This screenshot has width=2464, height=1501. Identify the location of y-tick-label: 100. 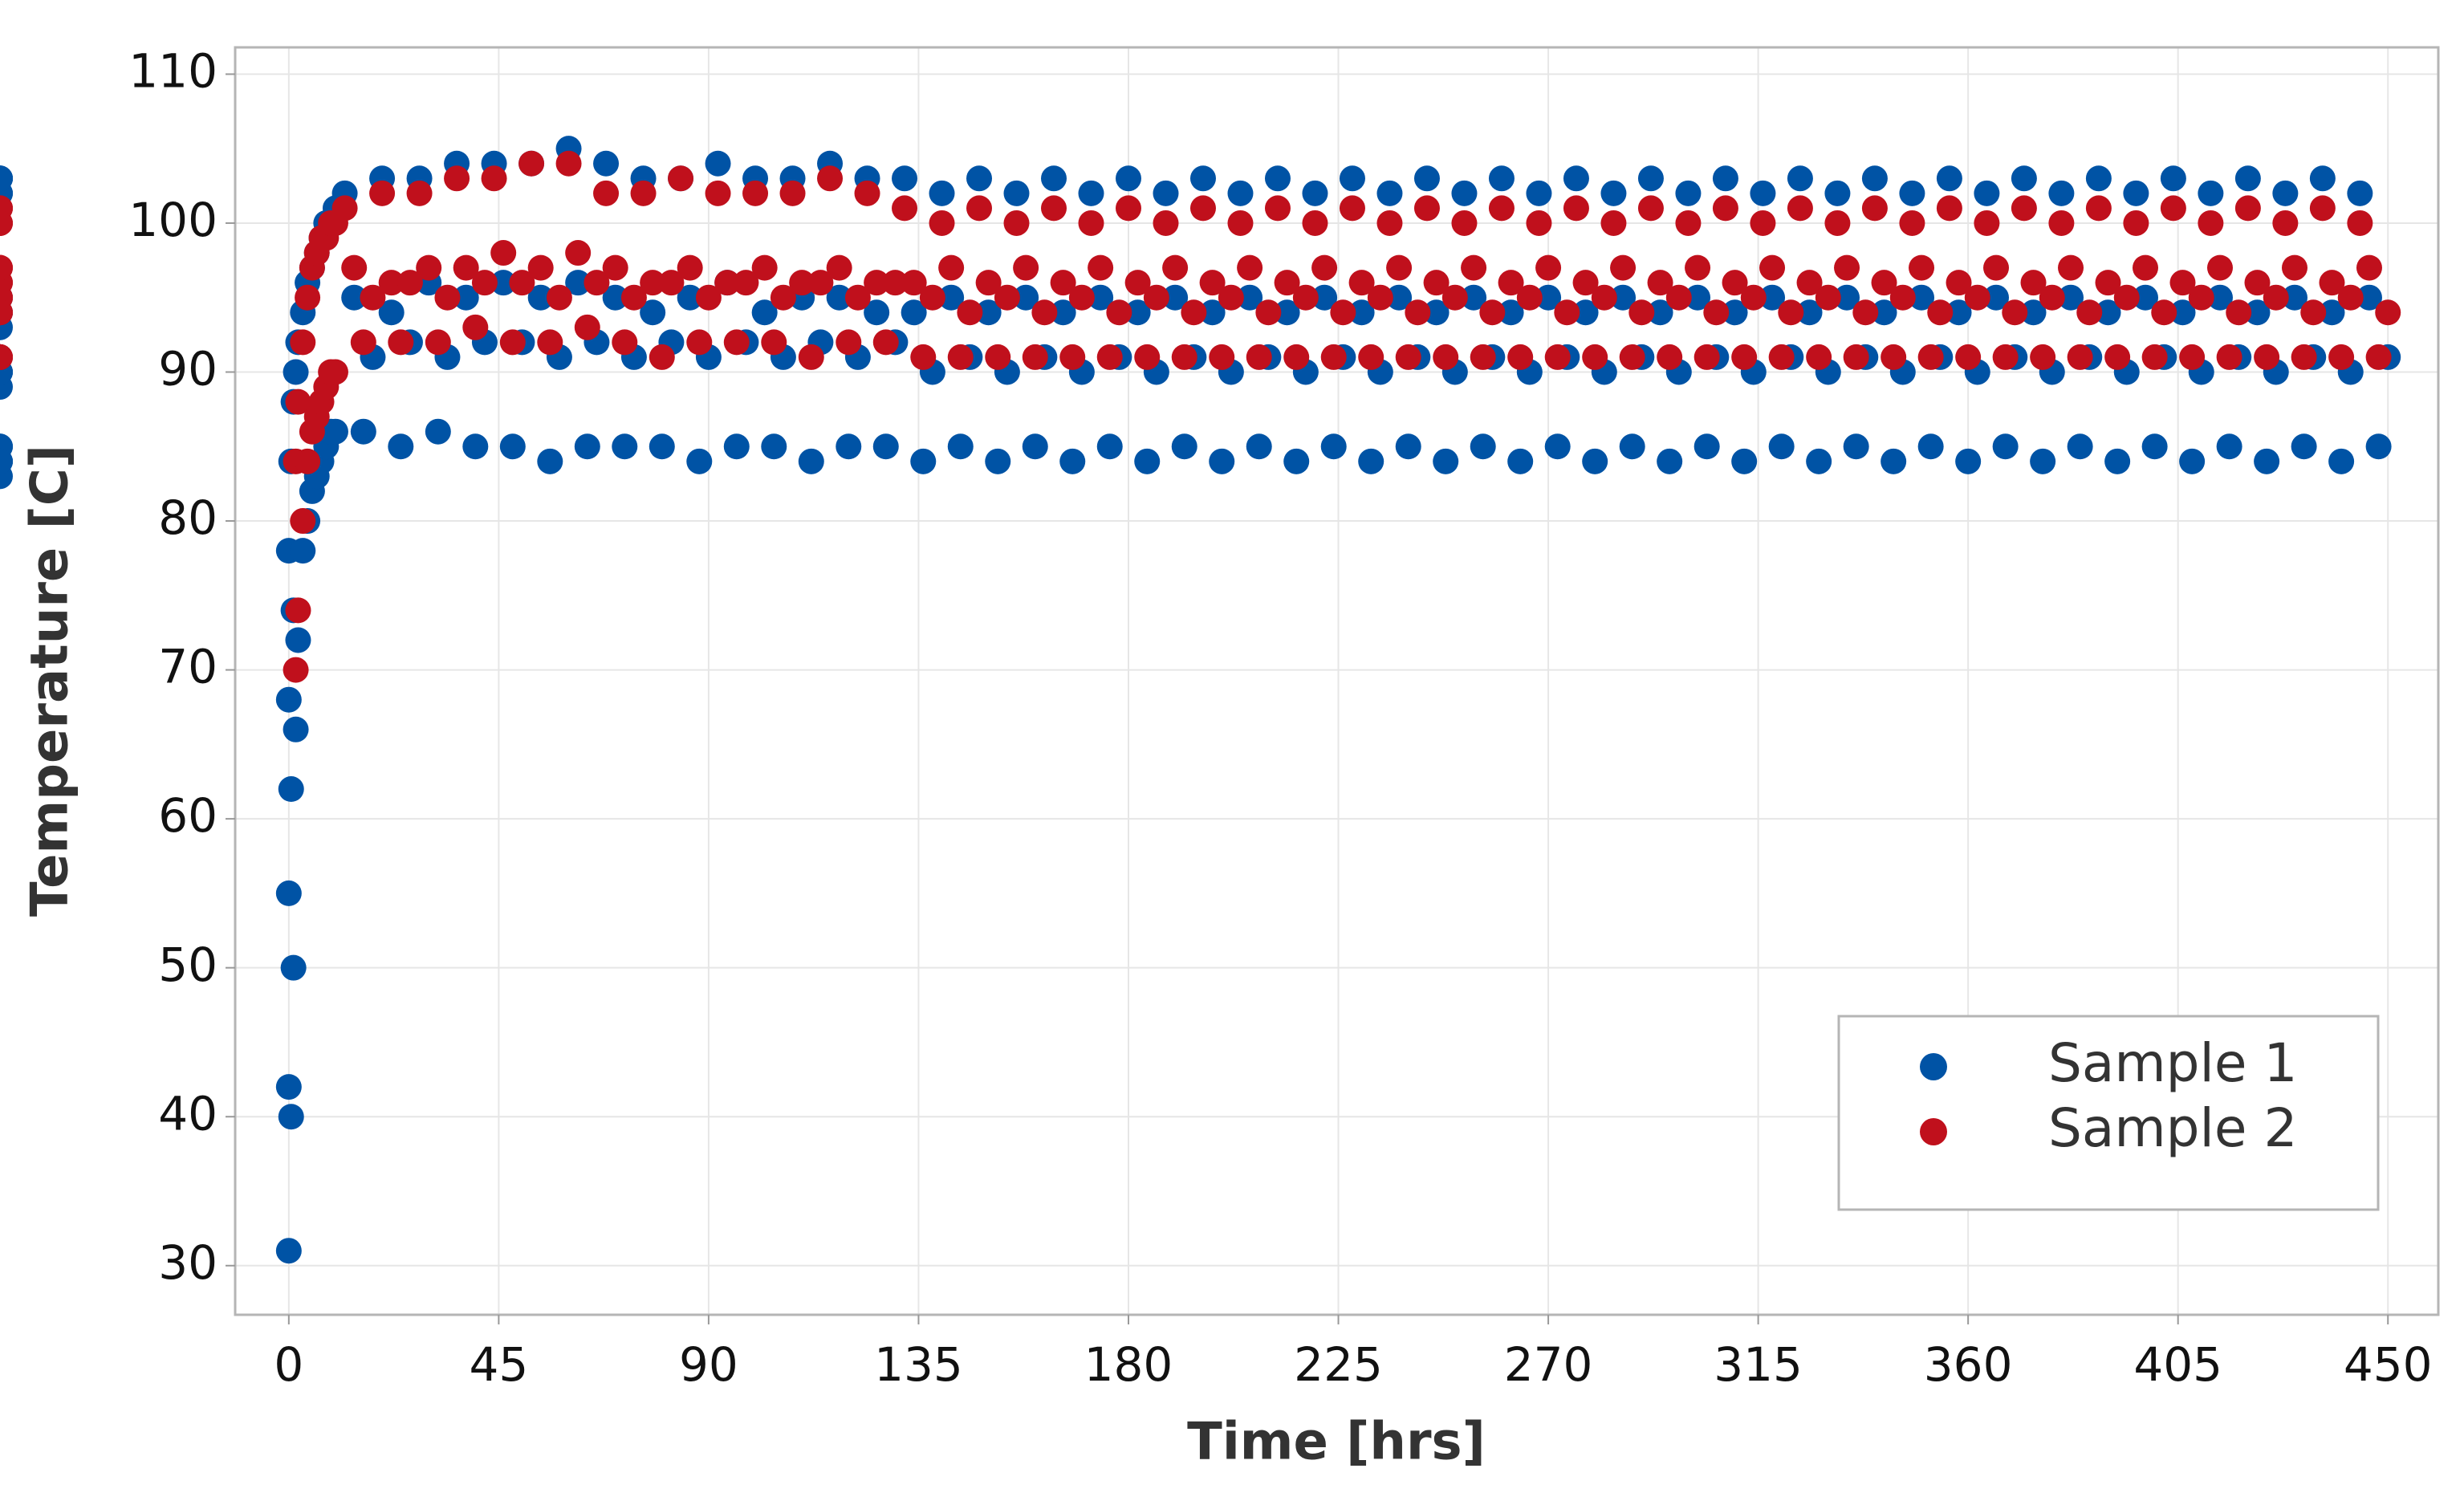
(173, 220).